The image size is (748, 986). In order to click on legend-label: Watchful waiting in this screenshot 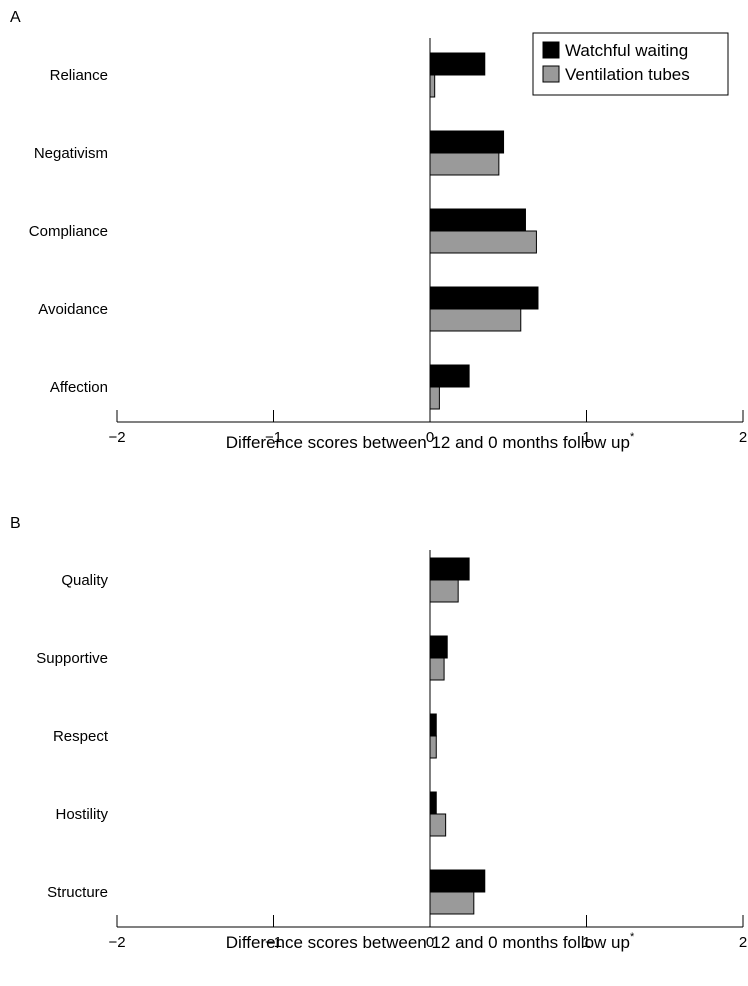, I will do `click(626, 50)`.